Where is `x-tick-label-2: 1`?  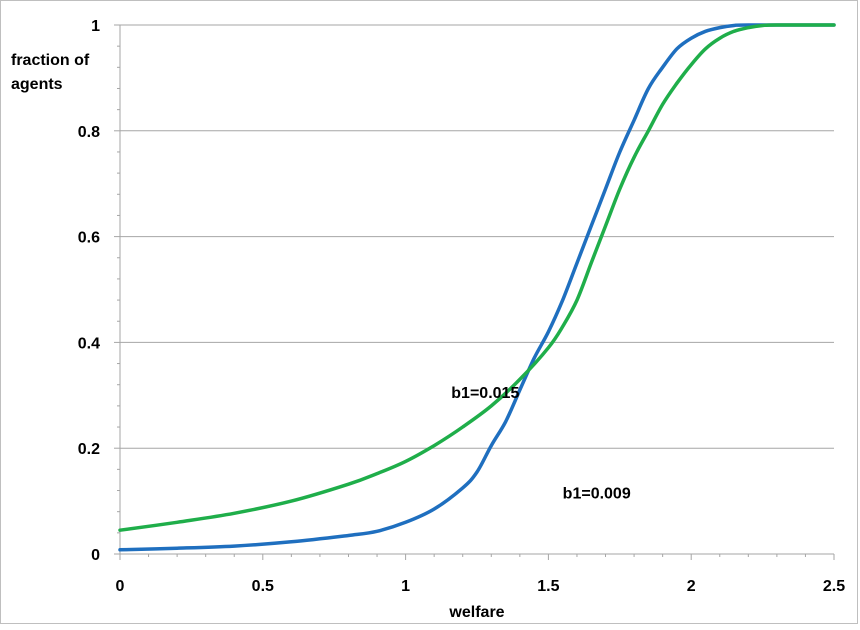
x-tick-label-2: 1 is located at coordinates (405, 586).